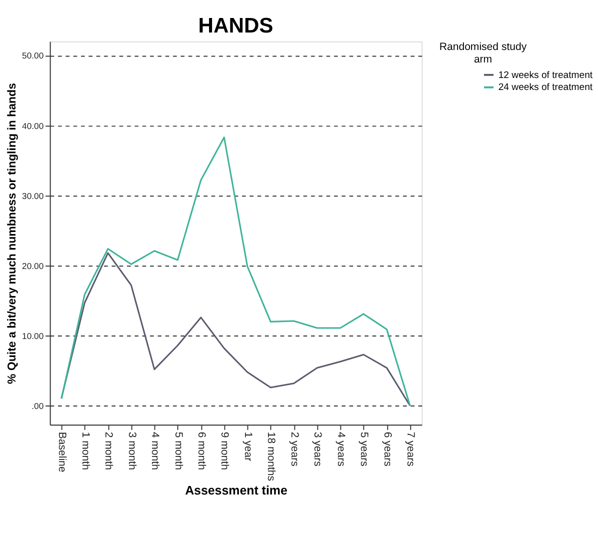 This screenshot has height=551, width=598. Describe the element at coordinates (387, 449) in the screenshot. I see `x-tick-label: 6 years` at that location.